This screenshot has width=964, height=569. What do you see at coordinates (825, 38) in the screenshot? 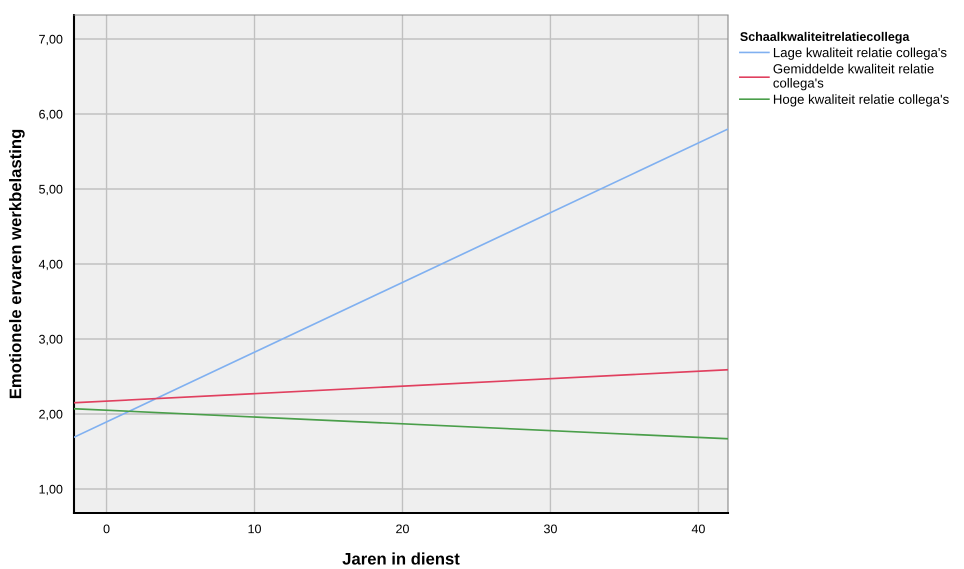
I see `legend-title: Schaalkwaliteitrelatiecollega` at bounding box center [825, 38].